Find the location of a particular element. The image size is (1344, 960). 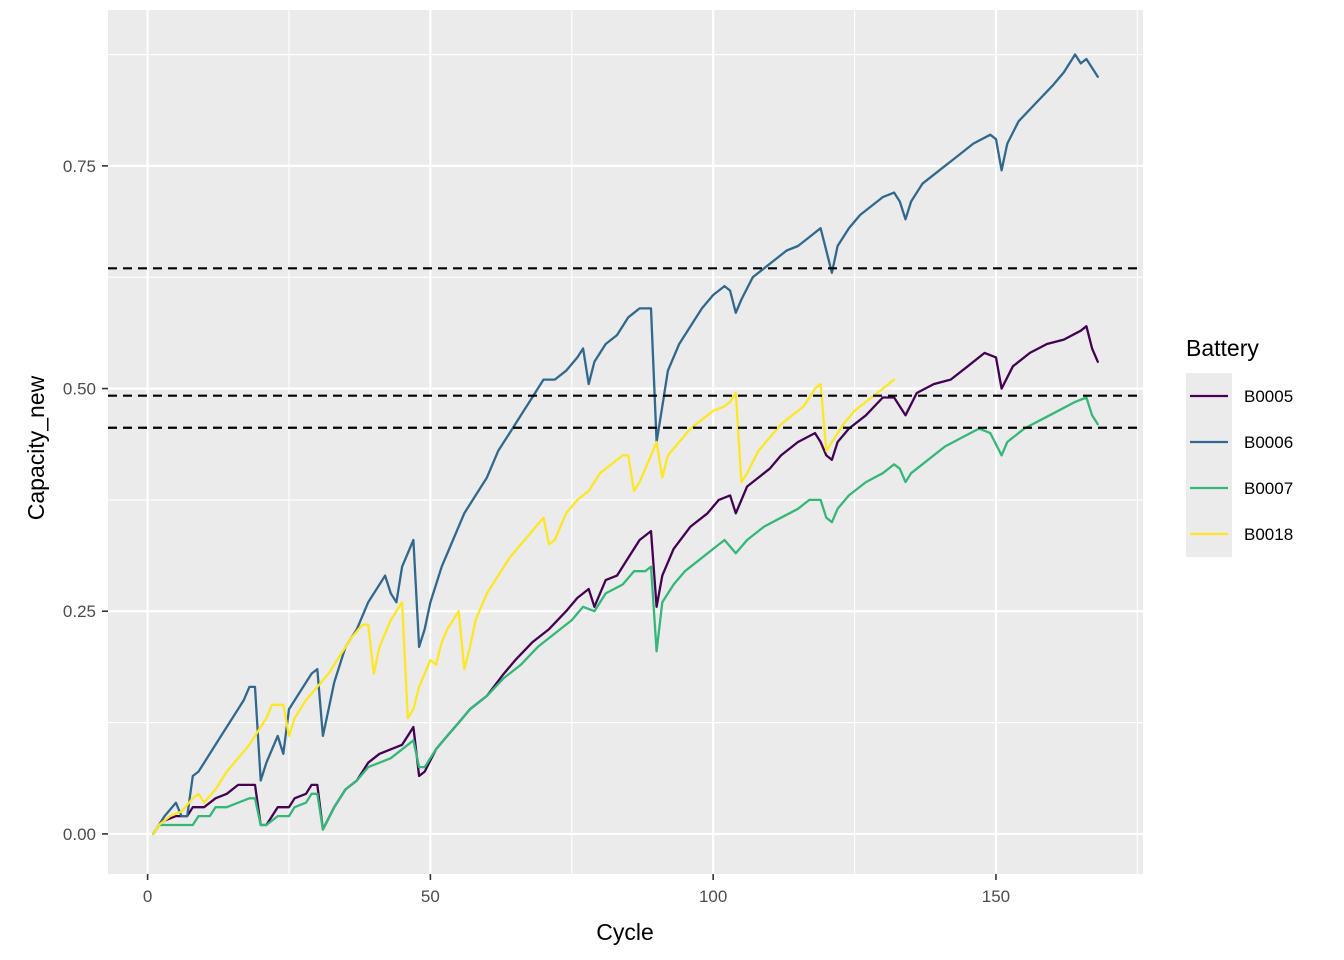

y-axis: 0.00 0.25 0.50 0.75 is located at coordinates (85, 500).